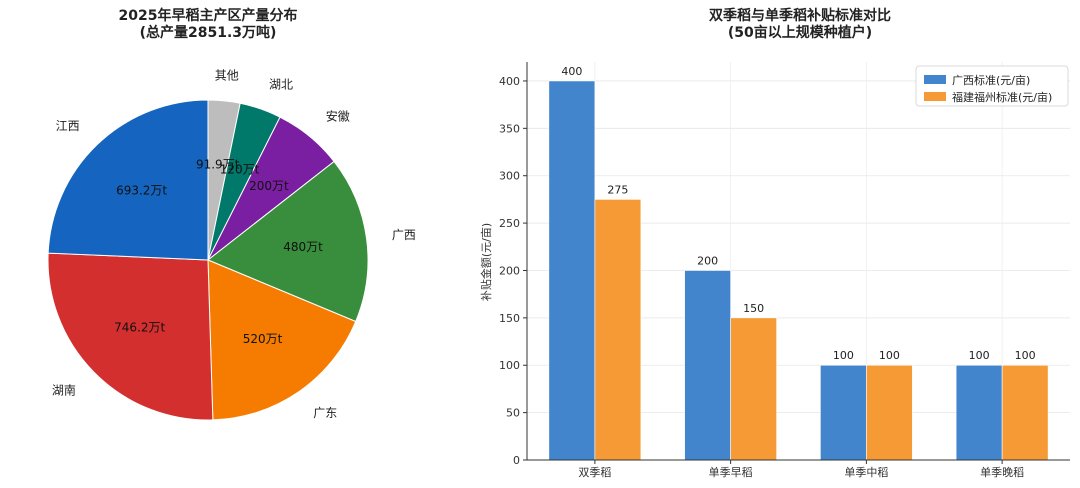 This screenshot has width=1080, height=488. What do you see at coordinates (800, 32) in the screenshot?
I see `bar-subtitle: (50亩以上规模种植户)` at bounding box center [800, 32].